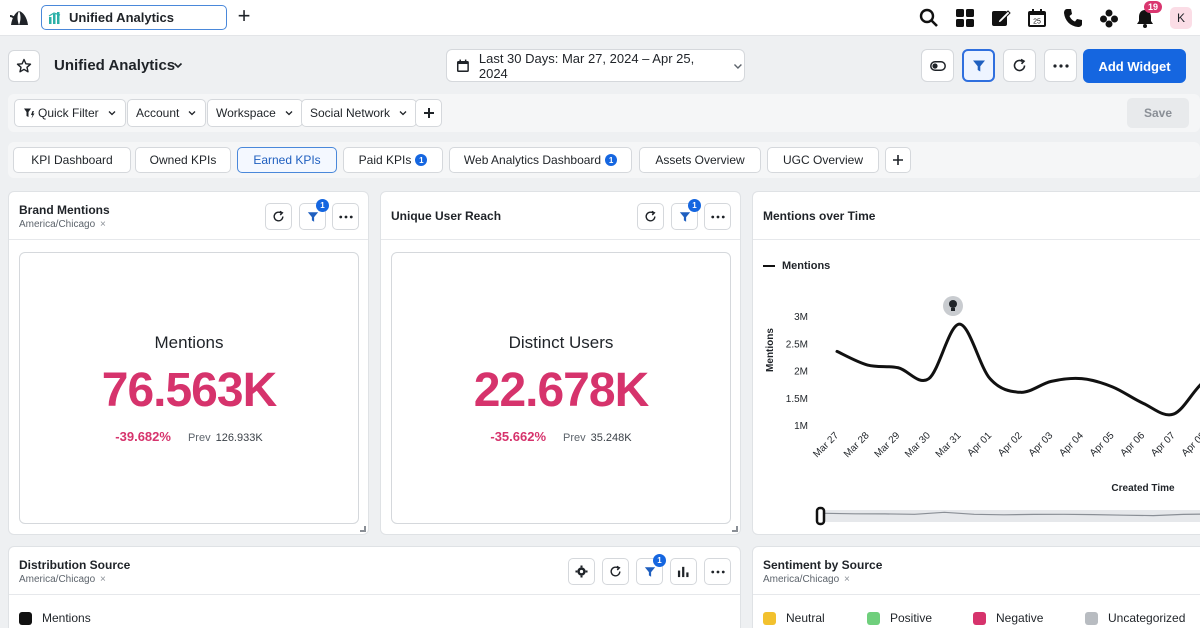 The width and height of the screenshot is (1200, 628). What do you see at coordinates (1134, 66) in the screenshot?
I see `add-widget-button: Add Widget` at bounding box center [1134, 66].